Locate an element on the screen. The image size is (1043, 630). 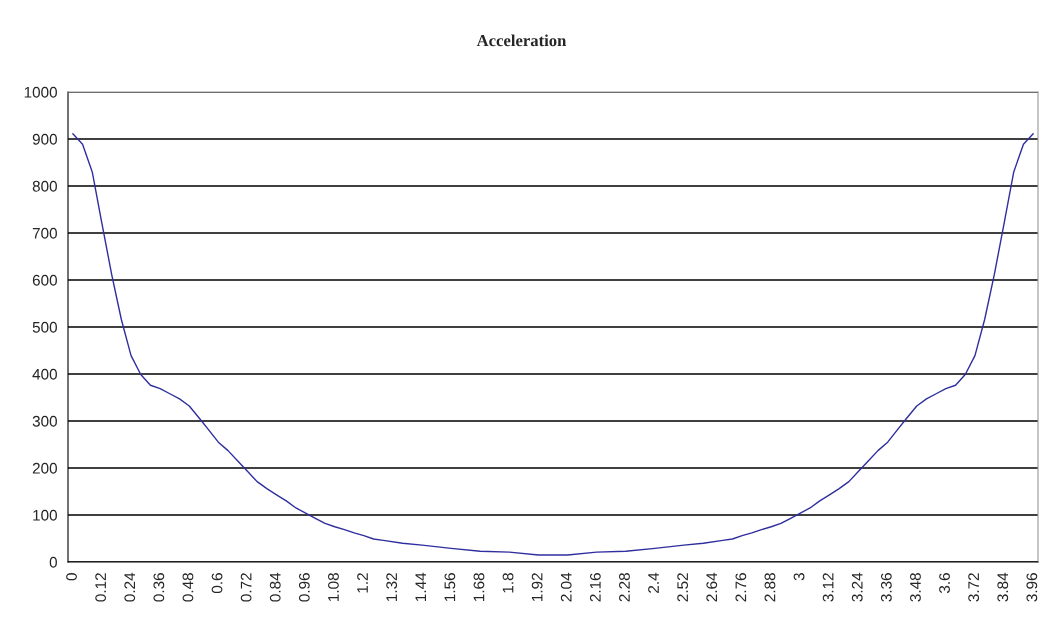
y-tick-label: 0 is located at coordinates (53, 562).